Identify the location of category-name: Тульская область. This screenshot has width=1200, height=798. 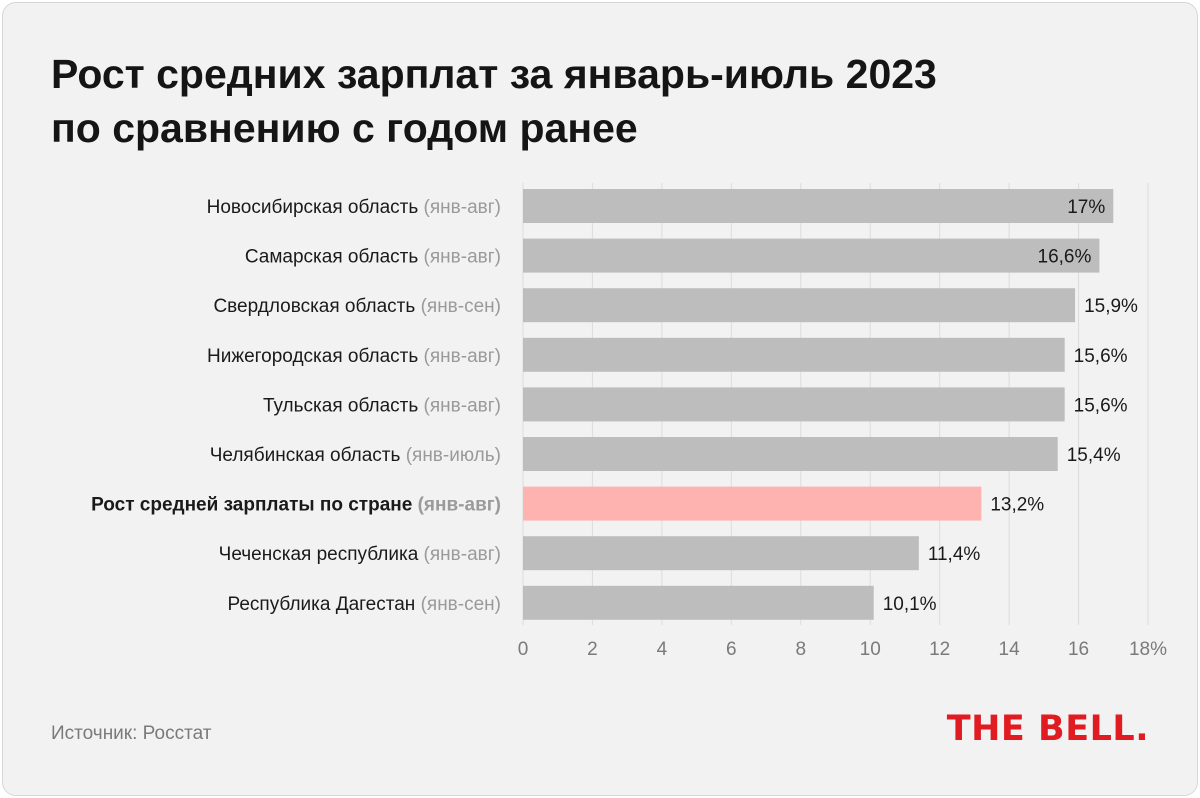
(343, 405).